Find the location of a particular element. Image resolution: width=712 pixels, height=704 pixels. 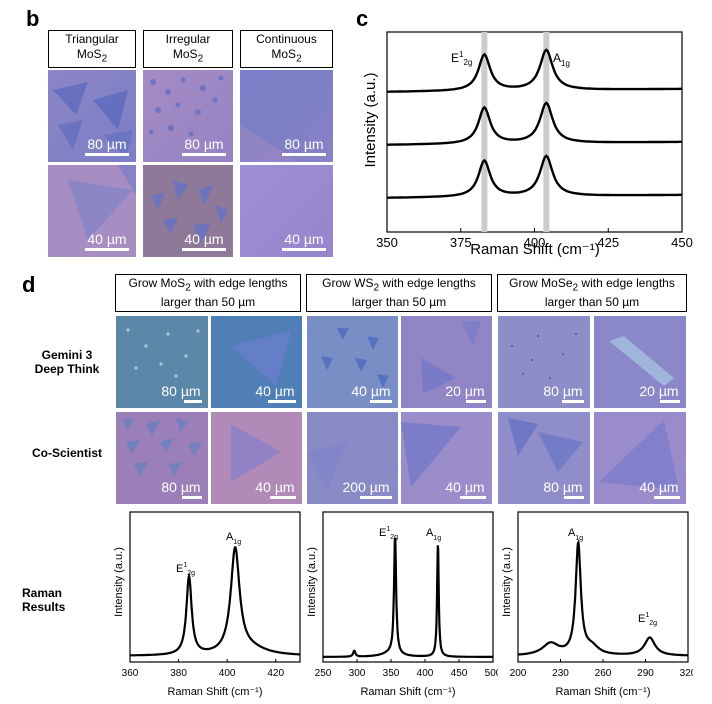

header-triangular-mos2: Triangular MoS2 is located at coordinates (92, 49).